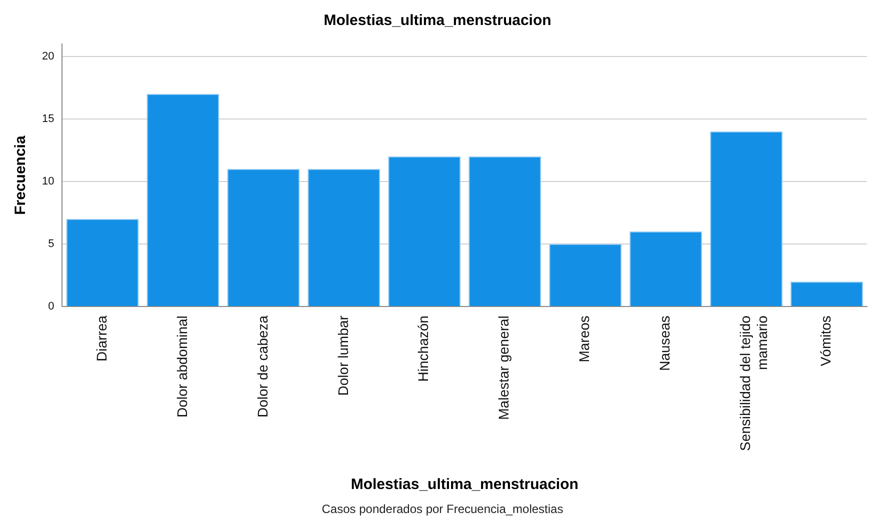 Image resolution: width=885 pixels, height=527 pixels. Describe the element at coordinates (442, 509) in the screenshot. I see `text: Casos ponderados por Frecuencia_molestias` at that location.